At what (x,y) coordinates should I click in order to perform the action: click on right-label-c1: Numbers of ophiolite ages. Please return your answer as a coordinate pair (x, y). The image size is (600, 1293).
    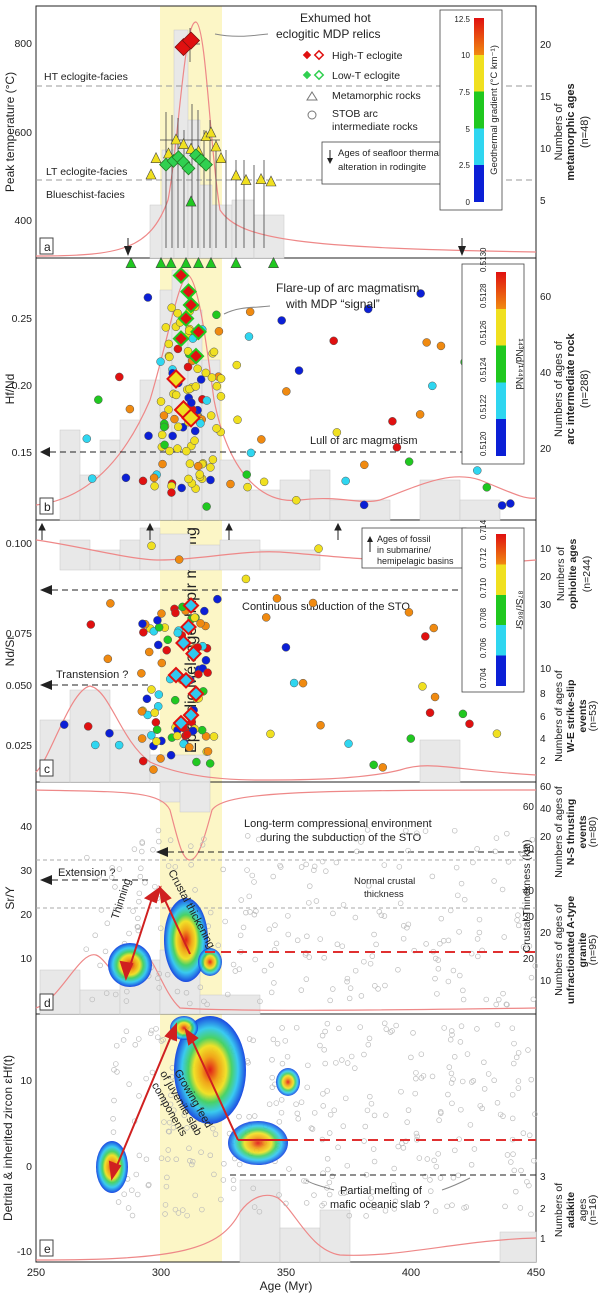
    Looking at the image, I should click on (567, 574).